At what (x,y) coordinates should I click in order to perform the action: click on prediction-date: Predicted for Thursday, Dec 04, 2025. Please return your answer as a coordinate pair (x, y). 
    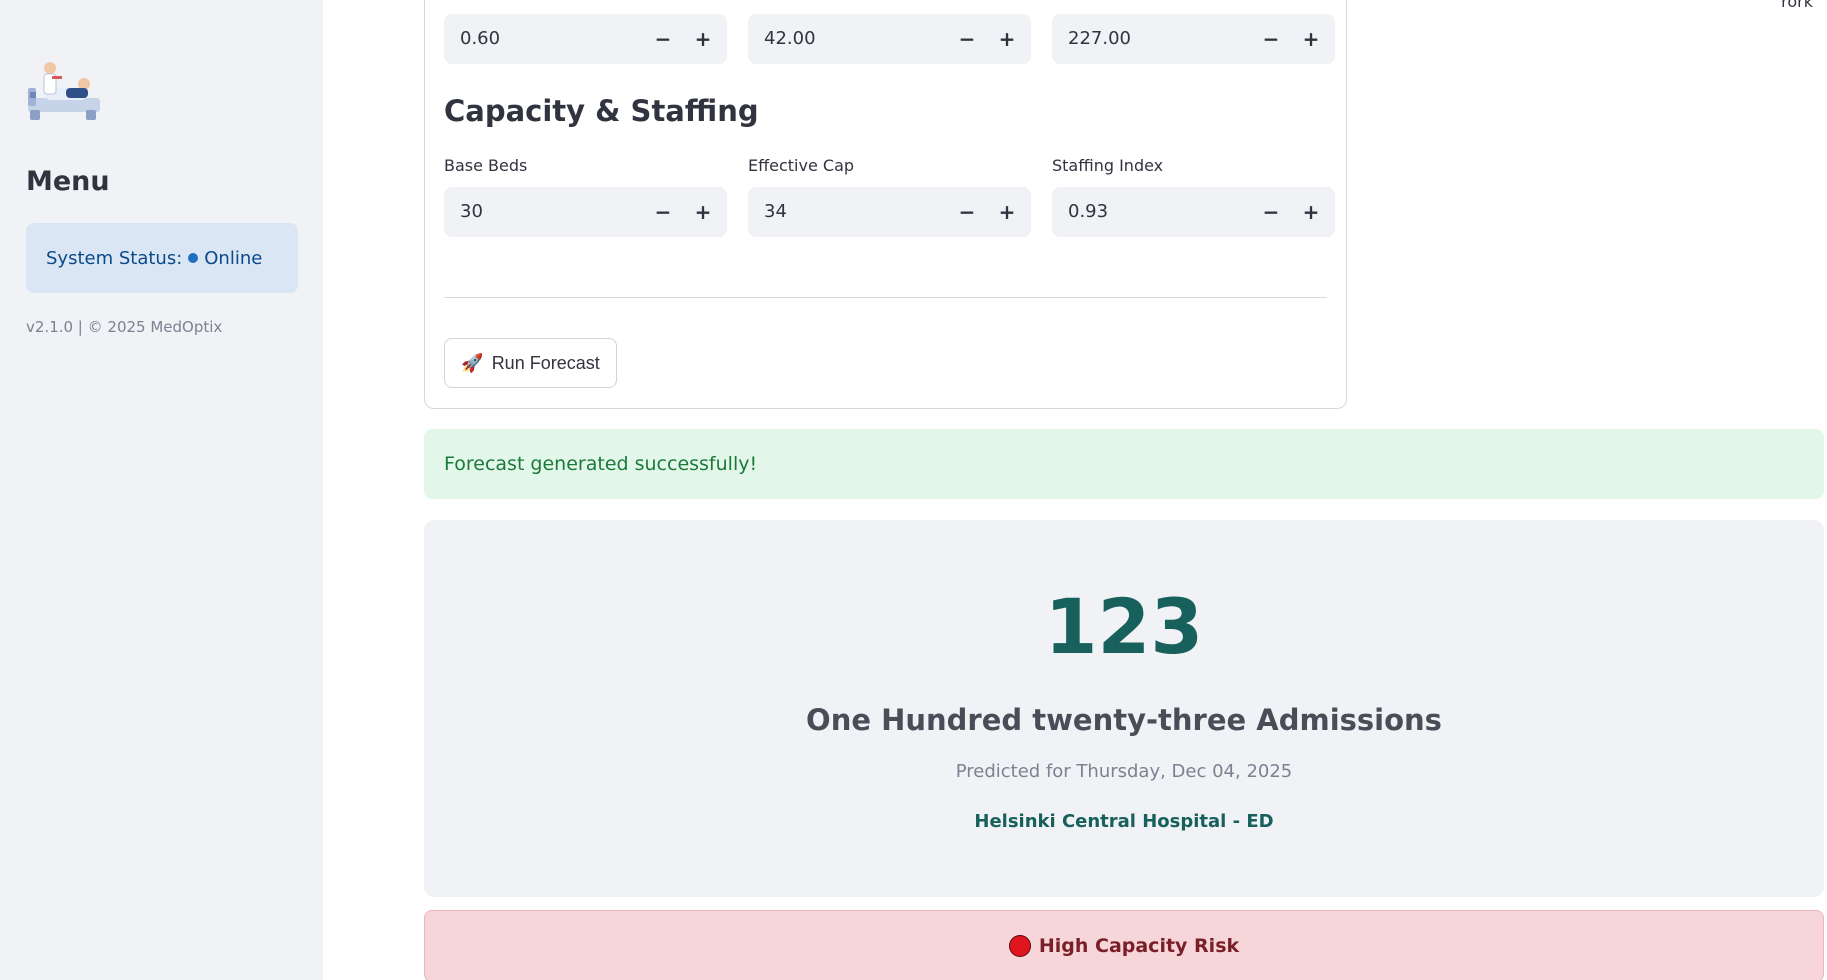
    Looking at the image, I should click on (1124, 771).